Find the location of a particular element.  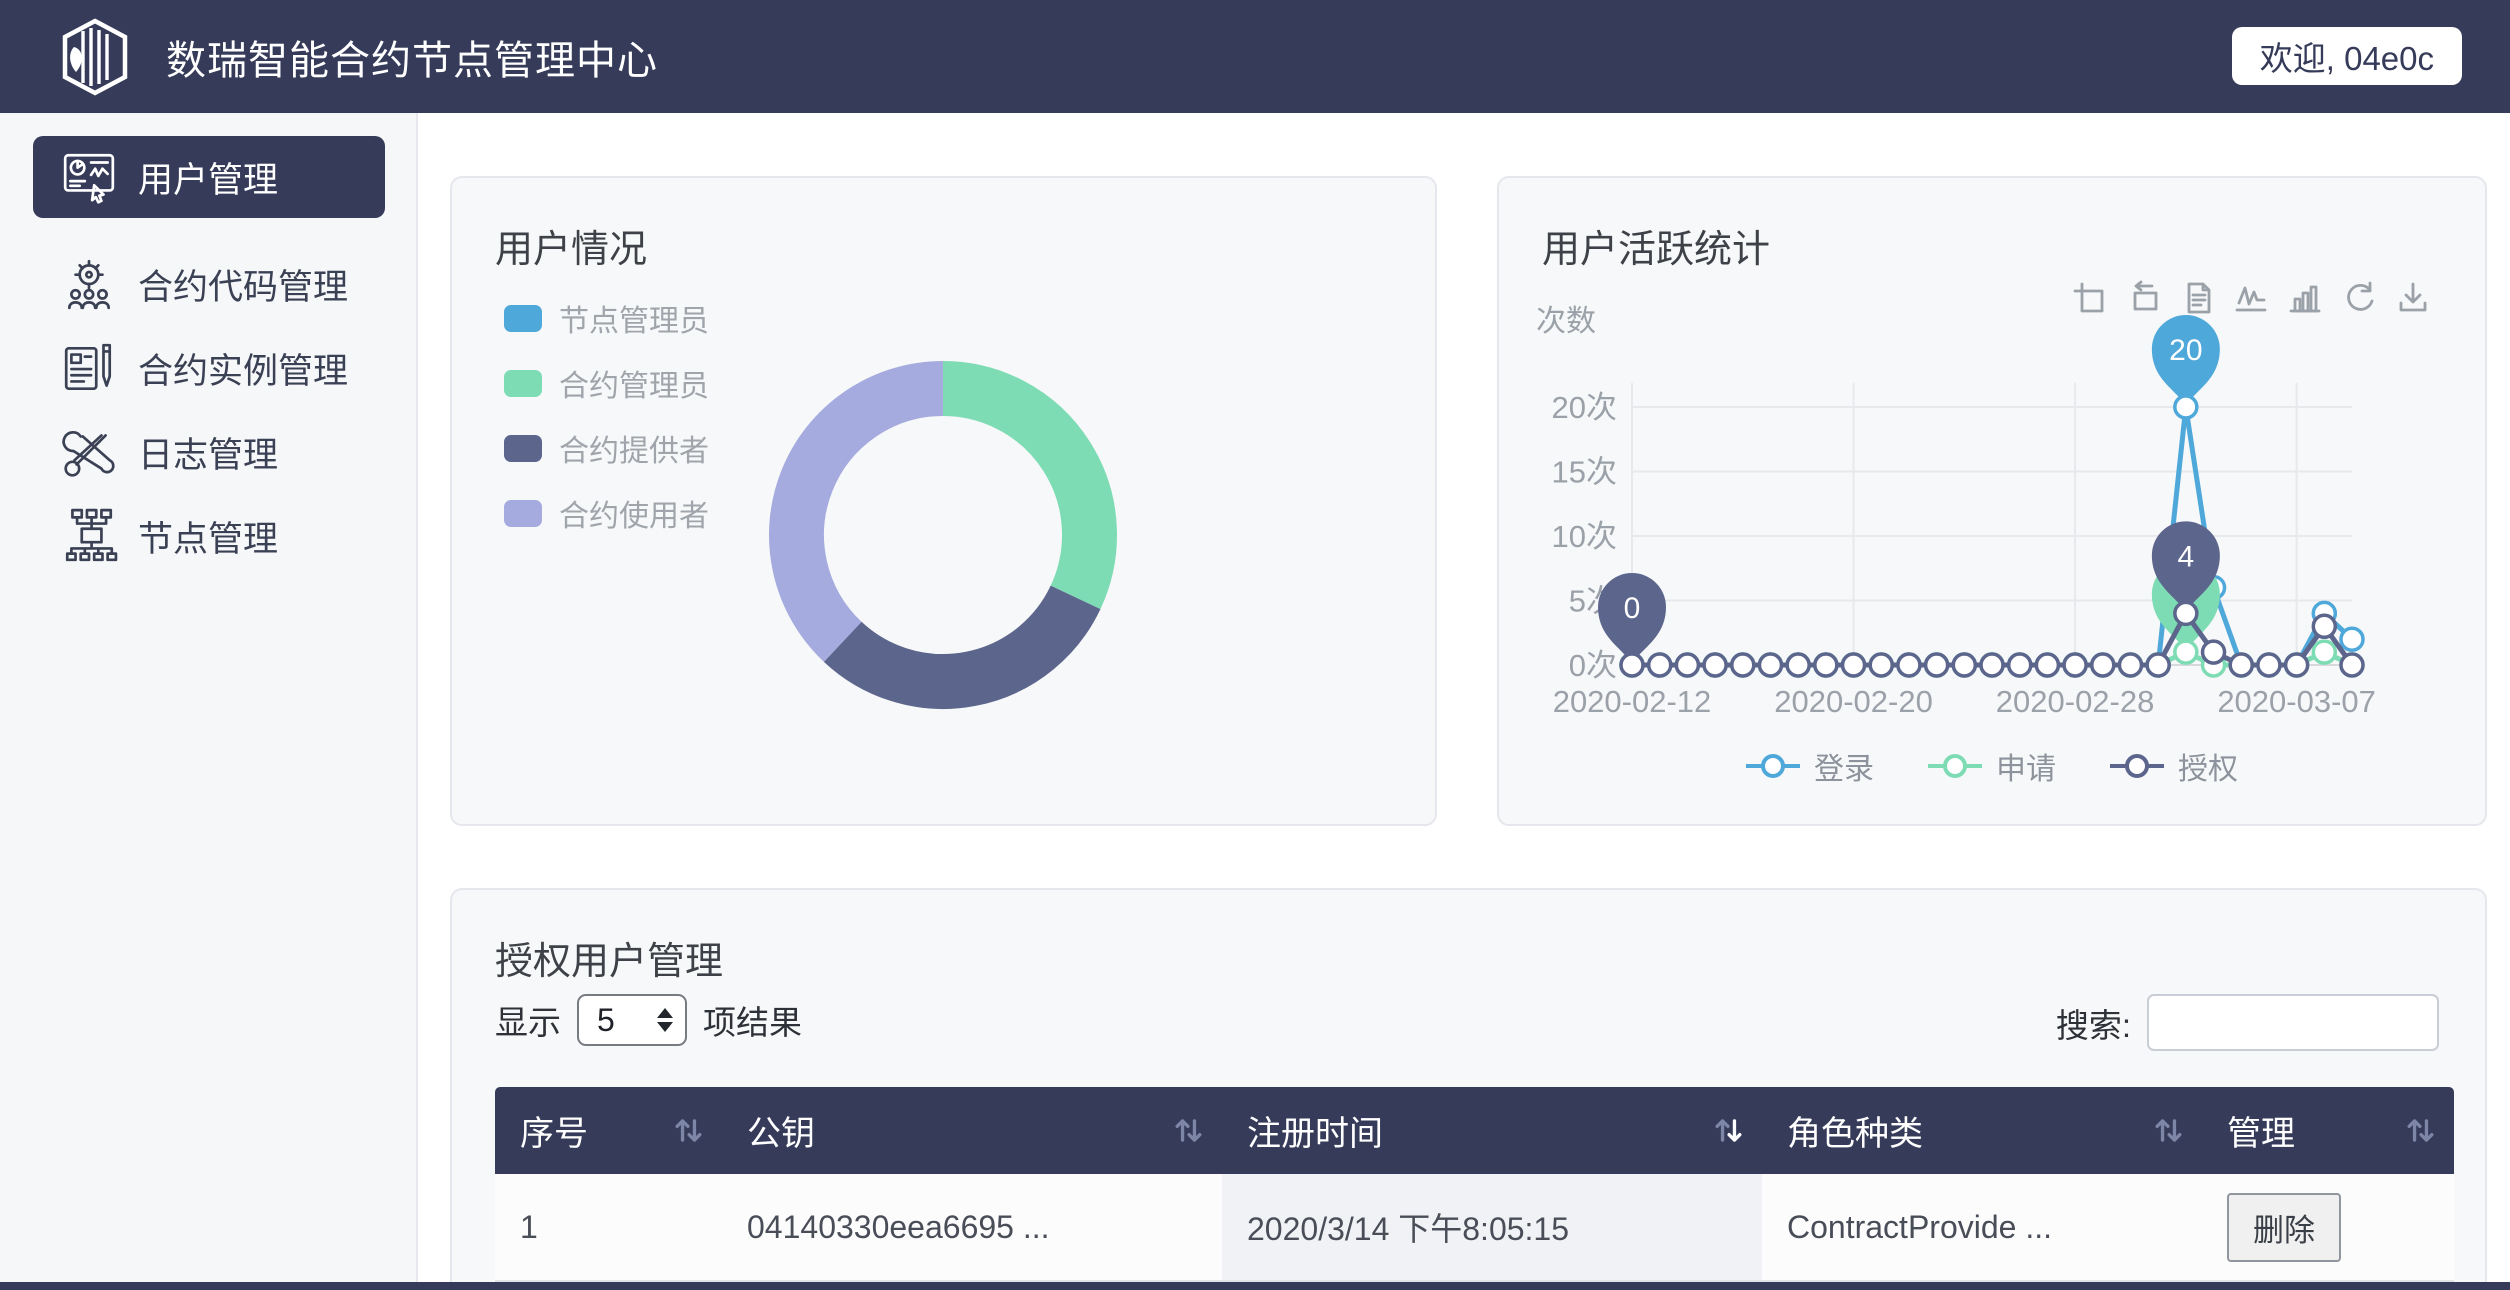

line-legend-item-登录: 登录 is located at coordinates (1810, 766).